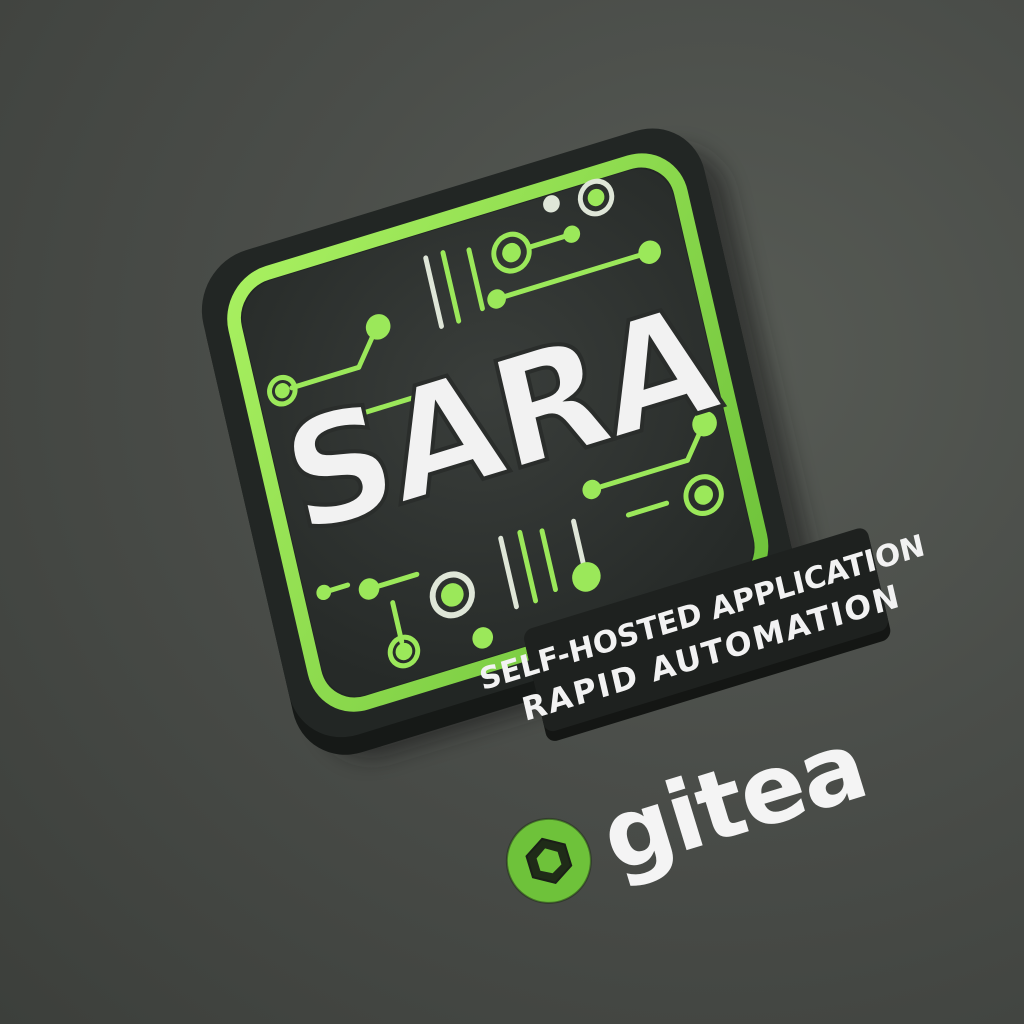 This screenshot has width=1024, height=1024. Describe the element at coordinates (548, 860) in the screenshot. I see `gitea-hexagon-icon` at that location.